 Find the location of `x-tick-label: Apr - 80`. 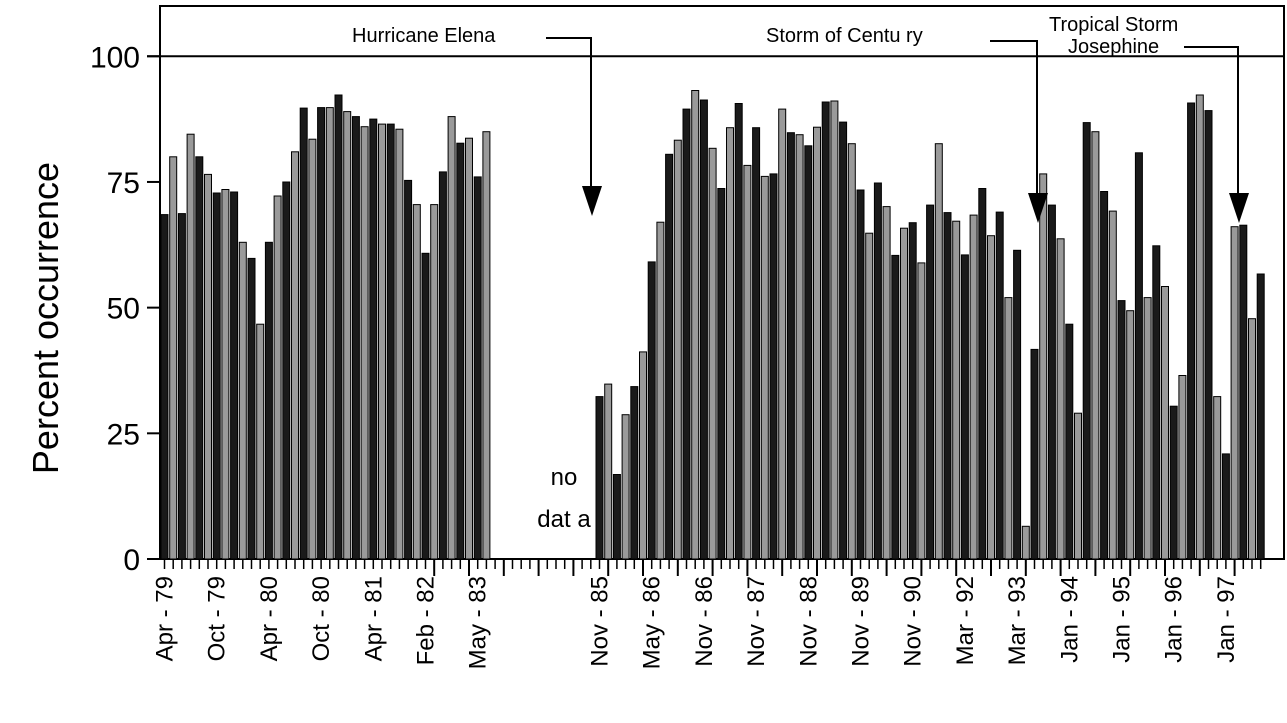

x-tick-label: Apr - 80 is located at coordinates (269, 618).